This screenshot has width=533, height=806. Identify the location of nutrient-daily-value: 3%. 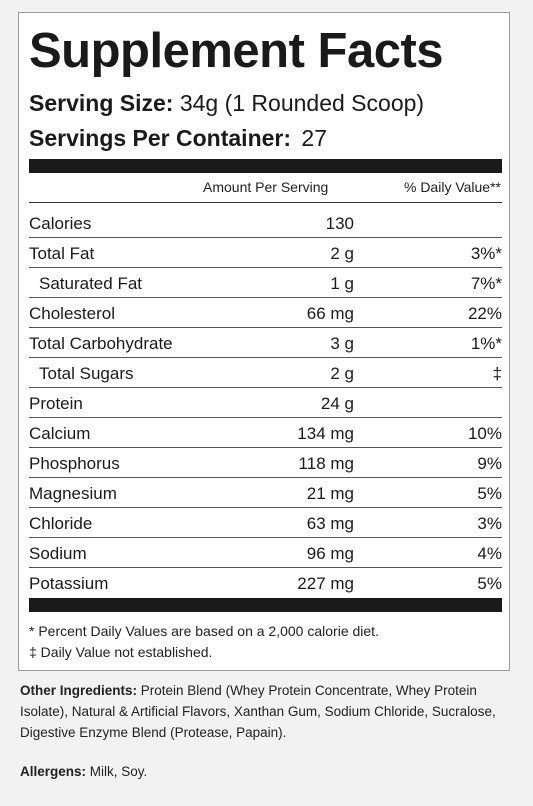
(489, 523).